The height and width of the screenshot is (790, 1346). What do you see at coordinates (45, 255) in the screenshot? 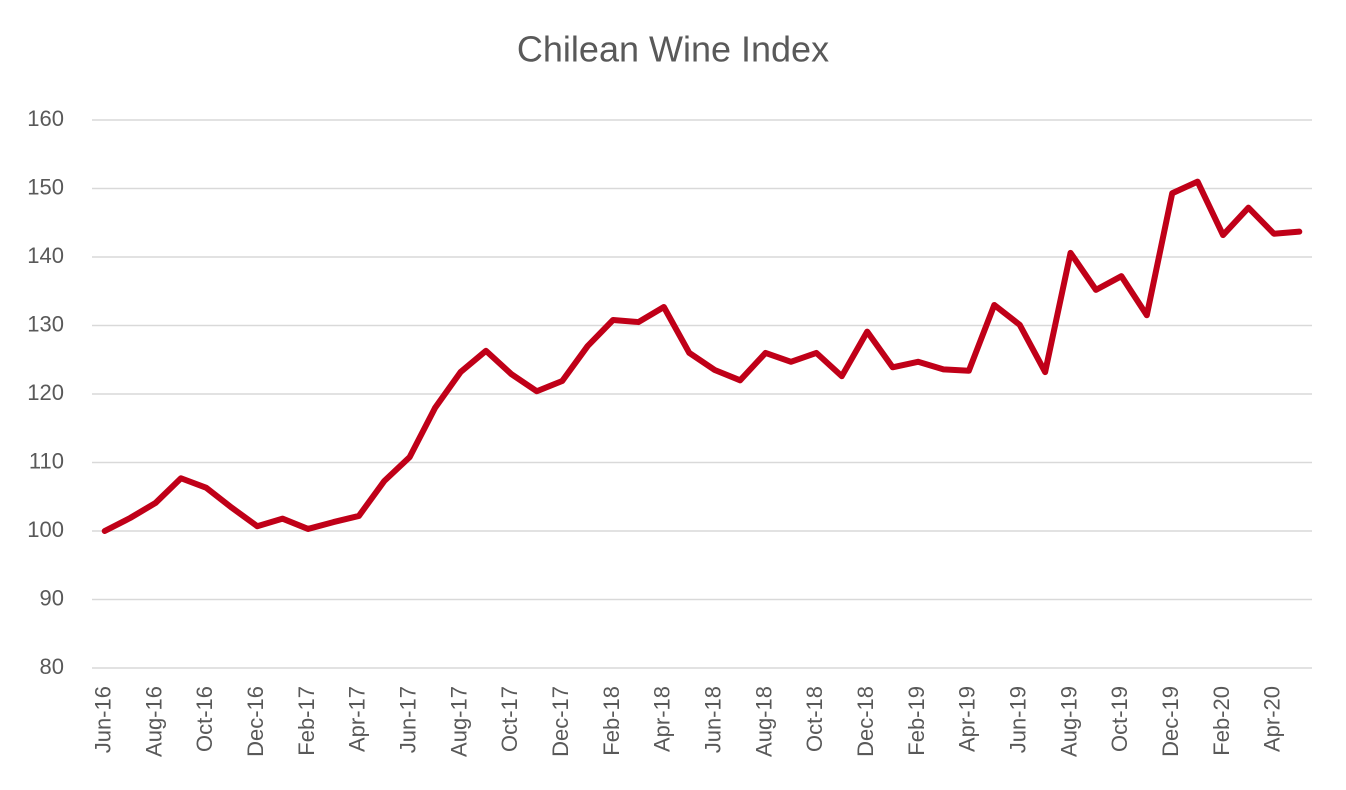
I see `y-tick-label: 140` at bounding box center [45, 255].